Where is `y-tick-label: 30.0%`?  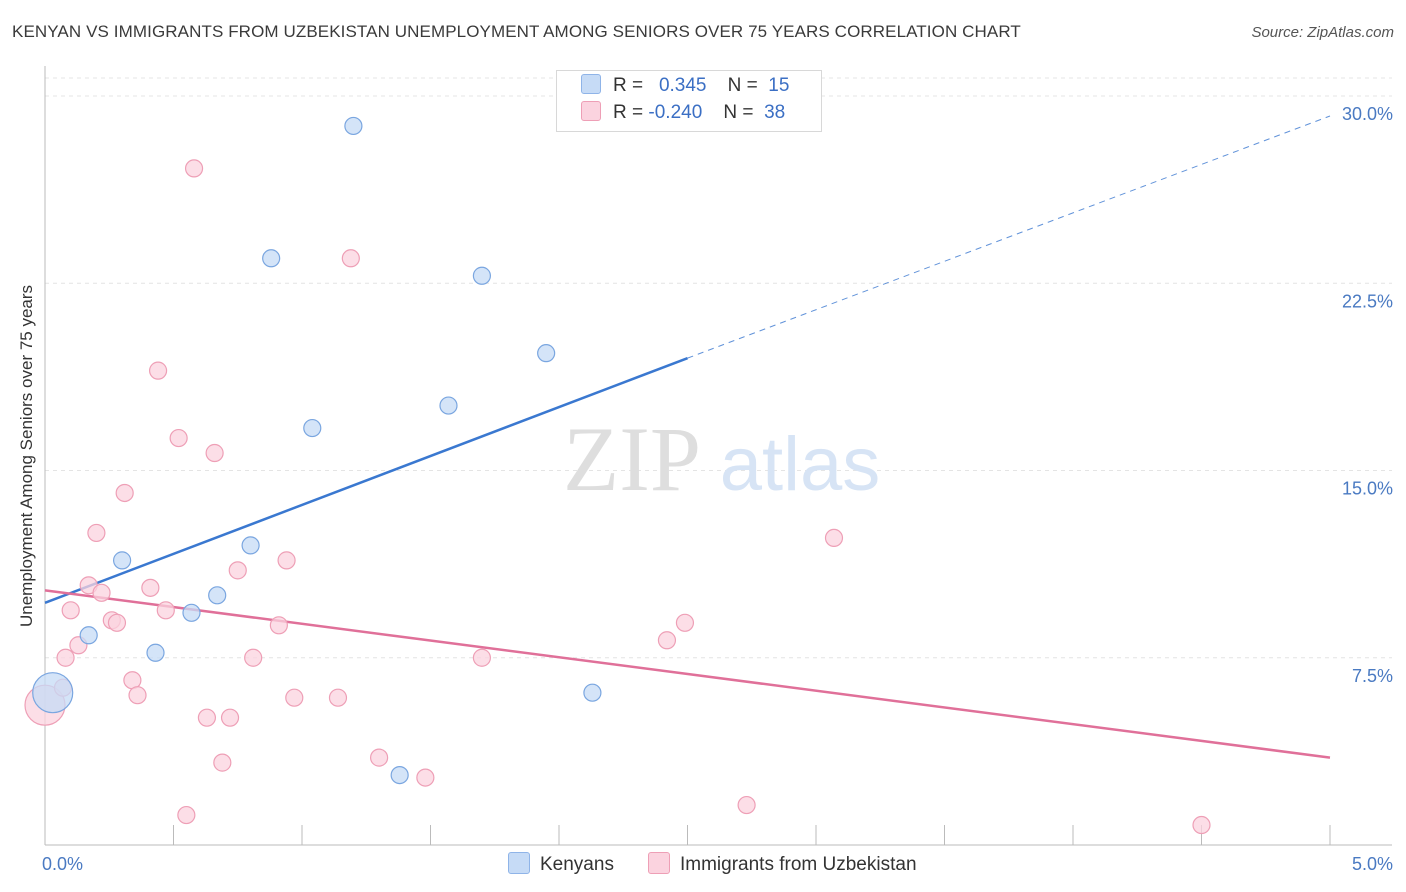
y-tick-label: 30.0% is located at coordinates (1367, 114).